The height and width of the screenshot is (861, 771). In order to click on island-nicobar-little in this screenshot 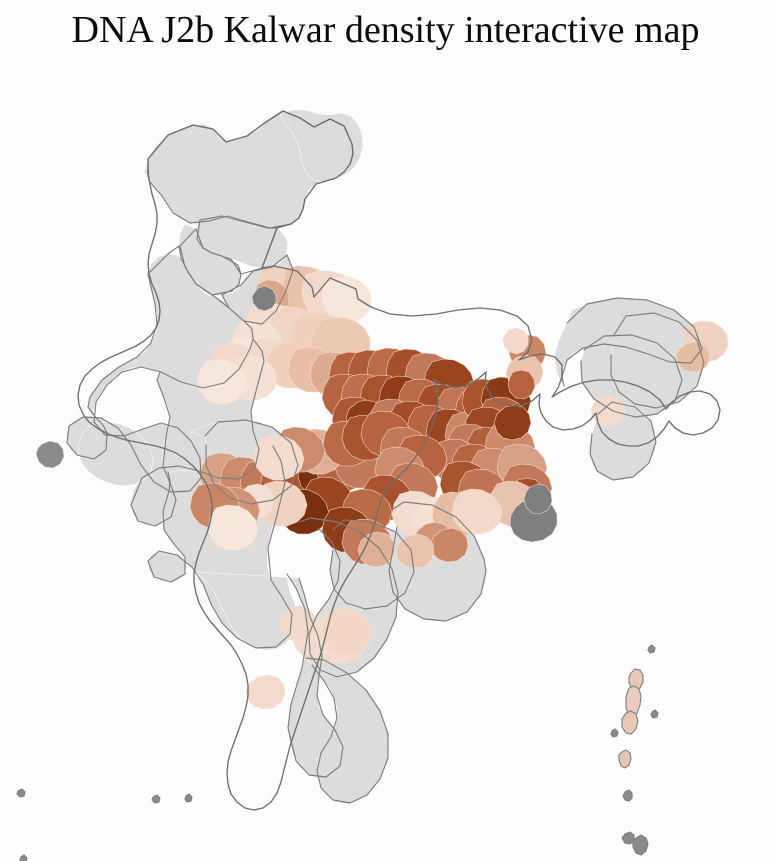, I will do `click(628, 838)`.